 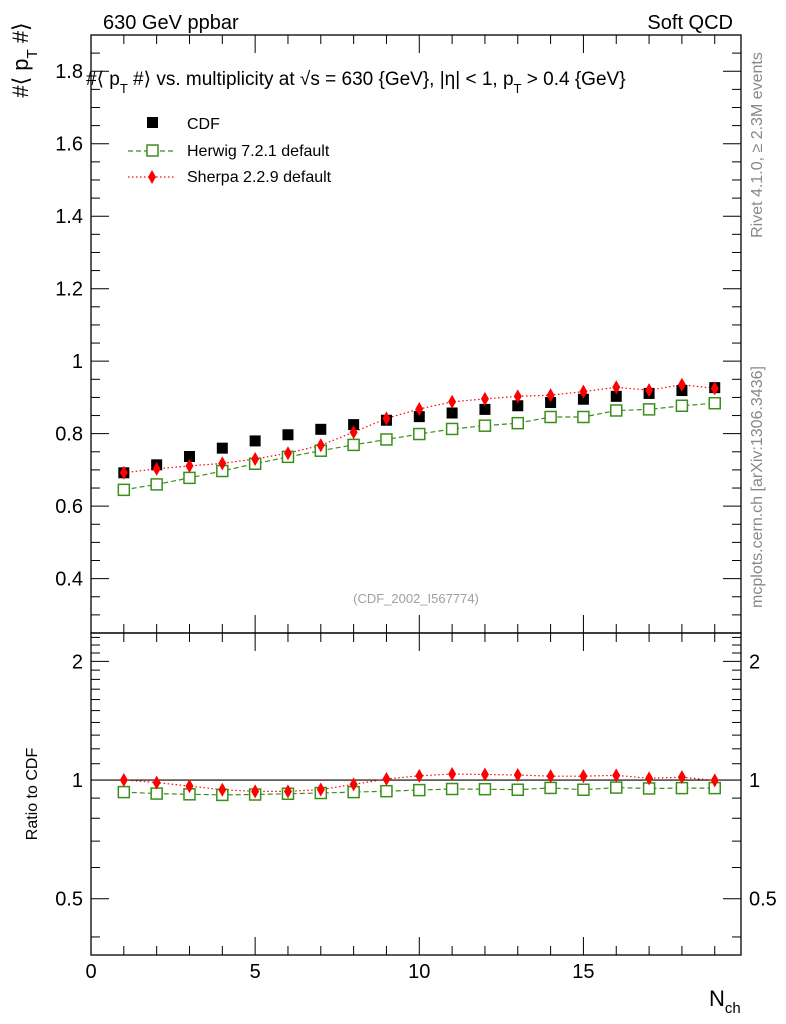 I want to click on main-y-tick-label: 1, so click(x=77, y=362).